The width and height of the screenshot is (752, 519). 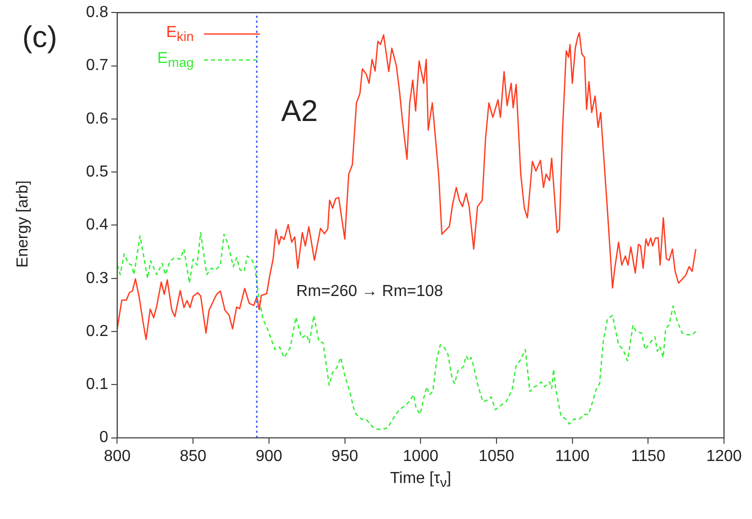 What do you see at coordinates (572, 456) in the screenshot?
I see `x-tick-label: 1100` at bounding box center [572, 456].